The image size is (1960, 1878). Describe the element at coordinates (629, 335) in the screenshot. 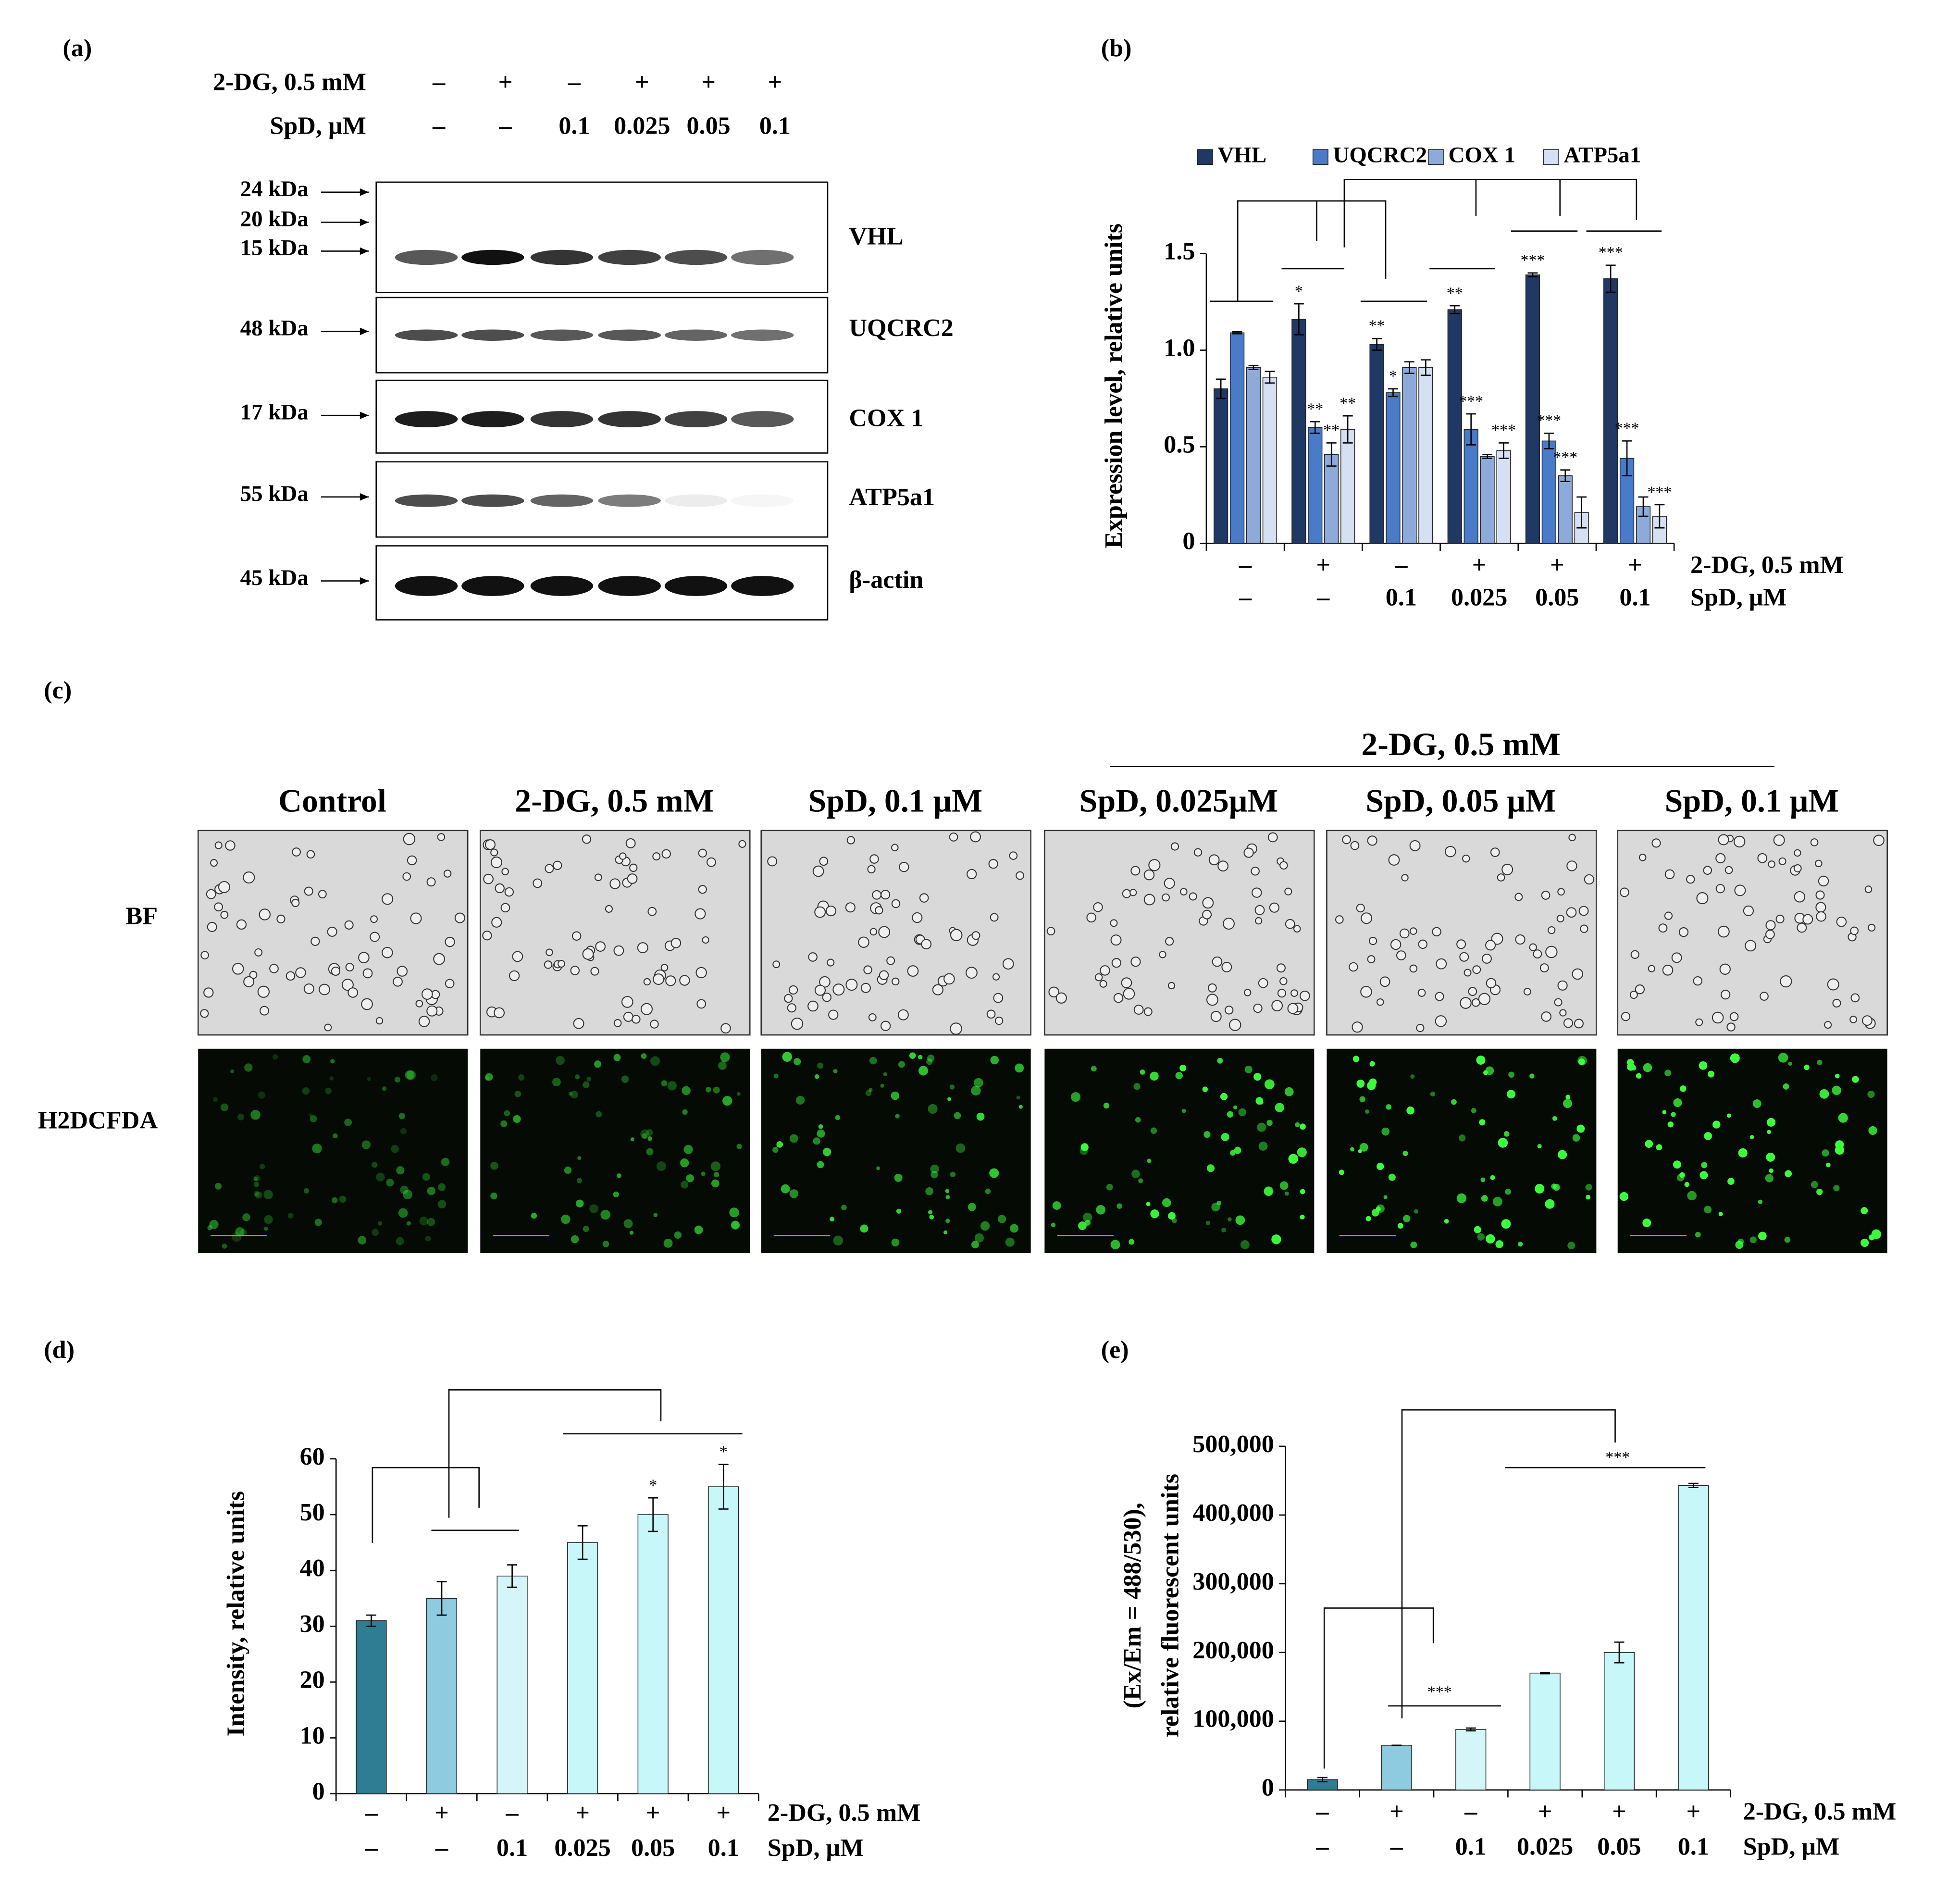

I see `band` at that location.